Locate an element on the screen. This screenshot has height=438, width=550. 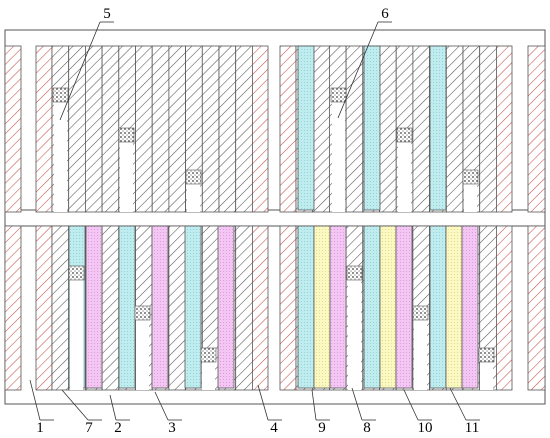
callout-label: 7 is located at coordinates (89, 428).